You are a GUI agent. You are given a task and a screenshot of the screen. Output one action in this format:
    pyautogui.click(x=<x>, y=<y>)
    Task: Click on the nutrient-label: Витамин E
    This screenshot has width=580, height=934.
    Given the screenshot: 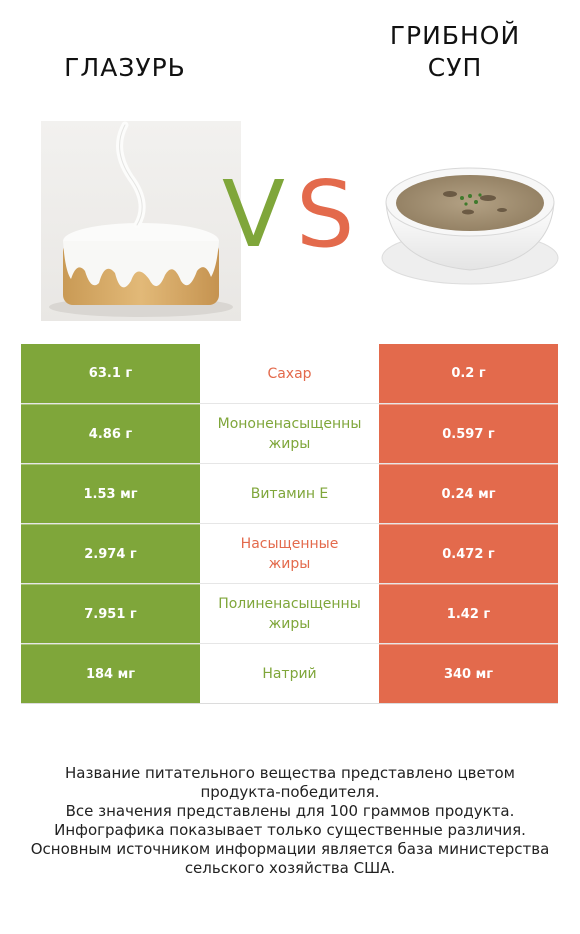 What is the action you would take?
    pyautogui.click(x=289, y=493)
    